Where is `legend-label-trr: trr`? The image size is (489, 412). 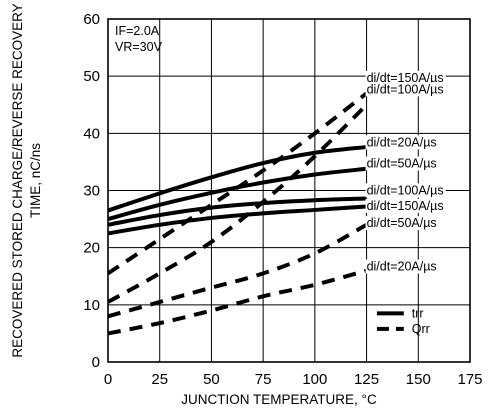
legend-label-trr: trr is located at coordinates (418, 313).